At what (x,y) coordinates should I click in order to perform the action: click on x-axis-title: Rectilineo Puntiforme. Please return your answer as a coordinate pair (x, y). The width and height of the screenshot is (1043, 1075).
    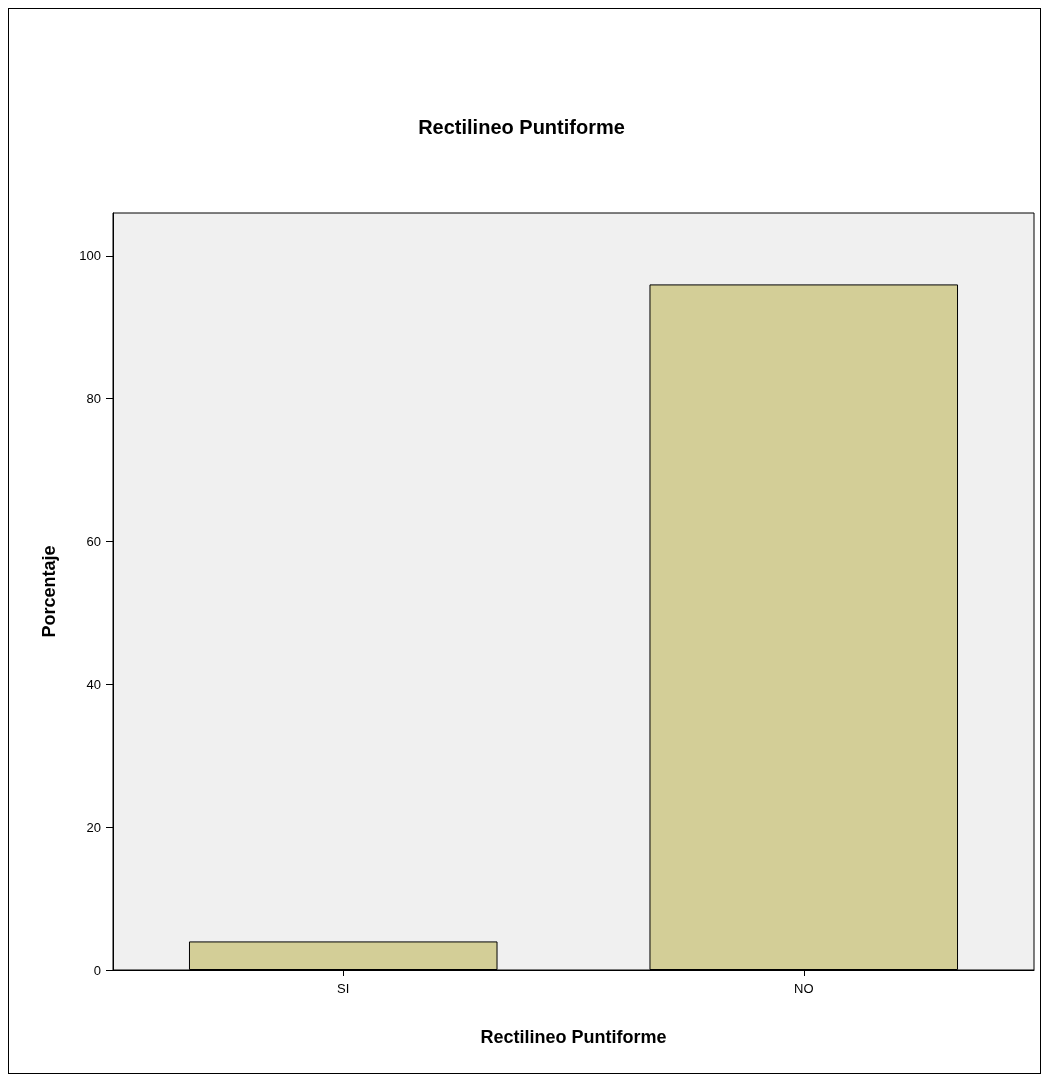
    Looking at the image, I should click on (573, 1037).